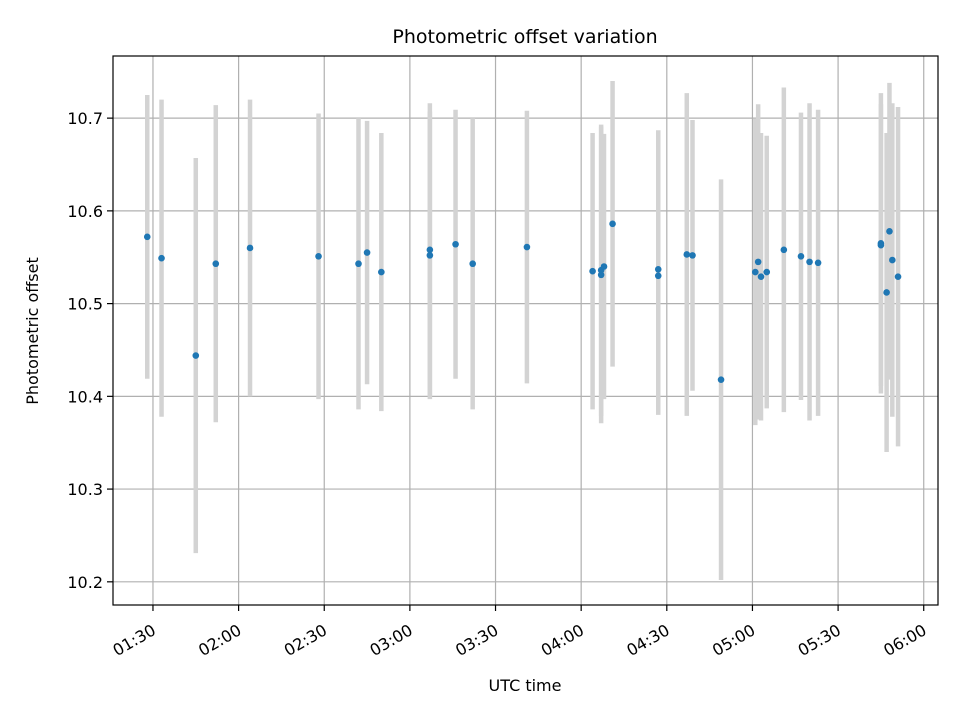 The image size is (960, 720). I want to click on y-tick-label: 10.7, so click(85, 118).